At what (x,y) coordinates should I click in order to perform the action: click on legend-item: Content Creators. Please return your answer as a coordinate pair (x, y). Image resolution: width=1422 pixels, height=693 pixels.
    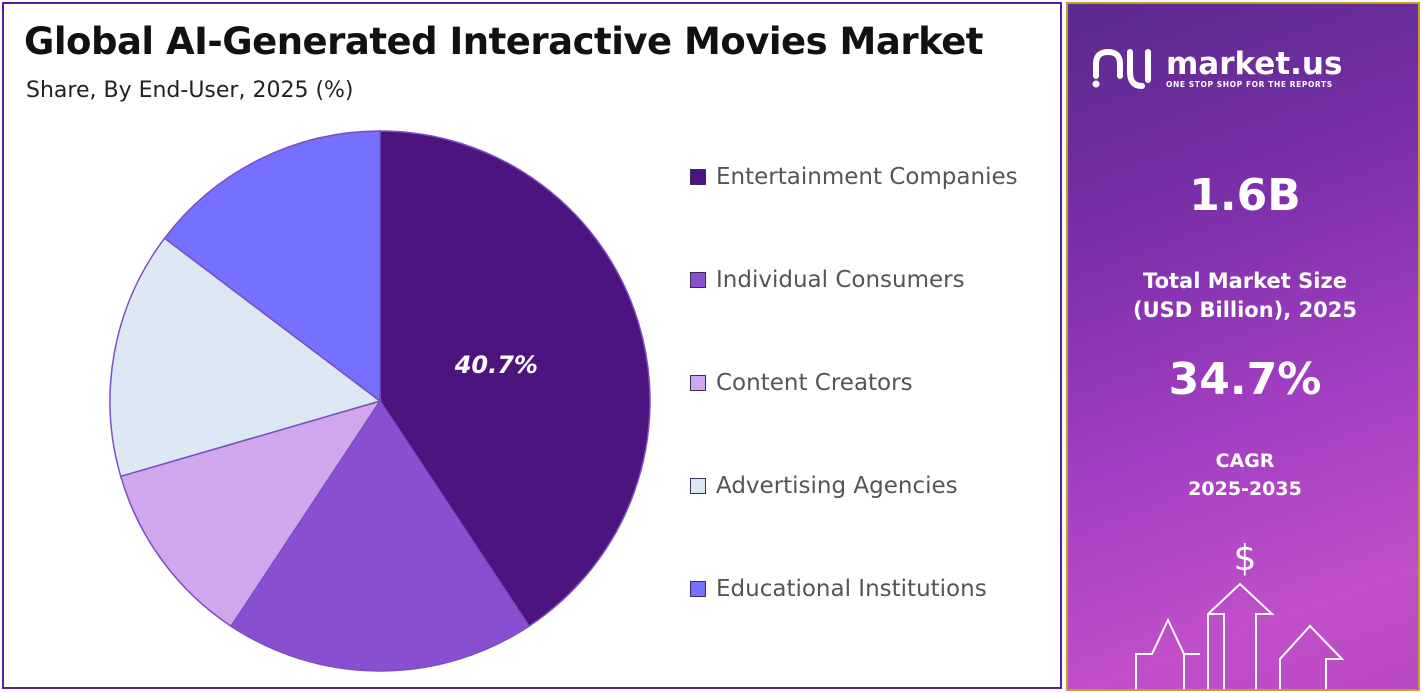
    Looking at the image, I should click on (801, 383).